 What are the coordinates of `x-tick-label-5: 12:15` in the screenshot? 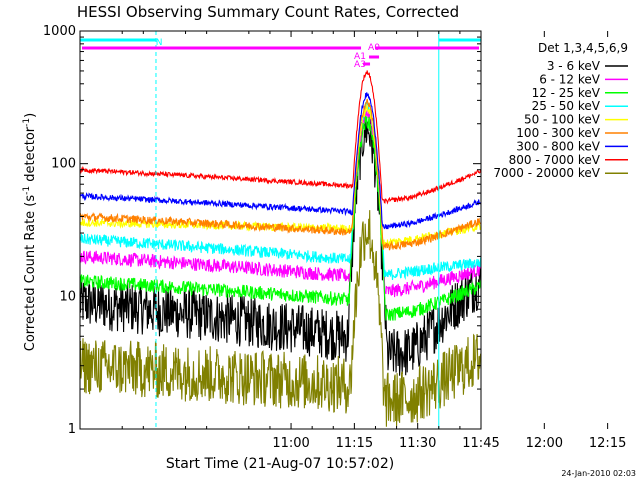 It's located at (607, 443).